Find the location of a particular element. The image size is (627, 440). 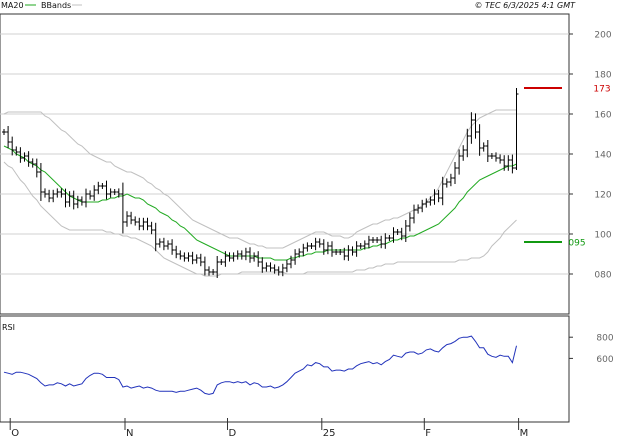

x-axis-label: M is located at coordinates (524, 433).